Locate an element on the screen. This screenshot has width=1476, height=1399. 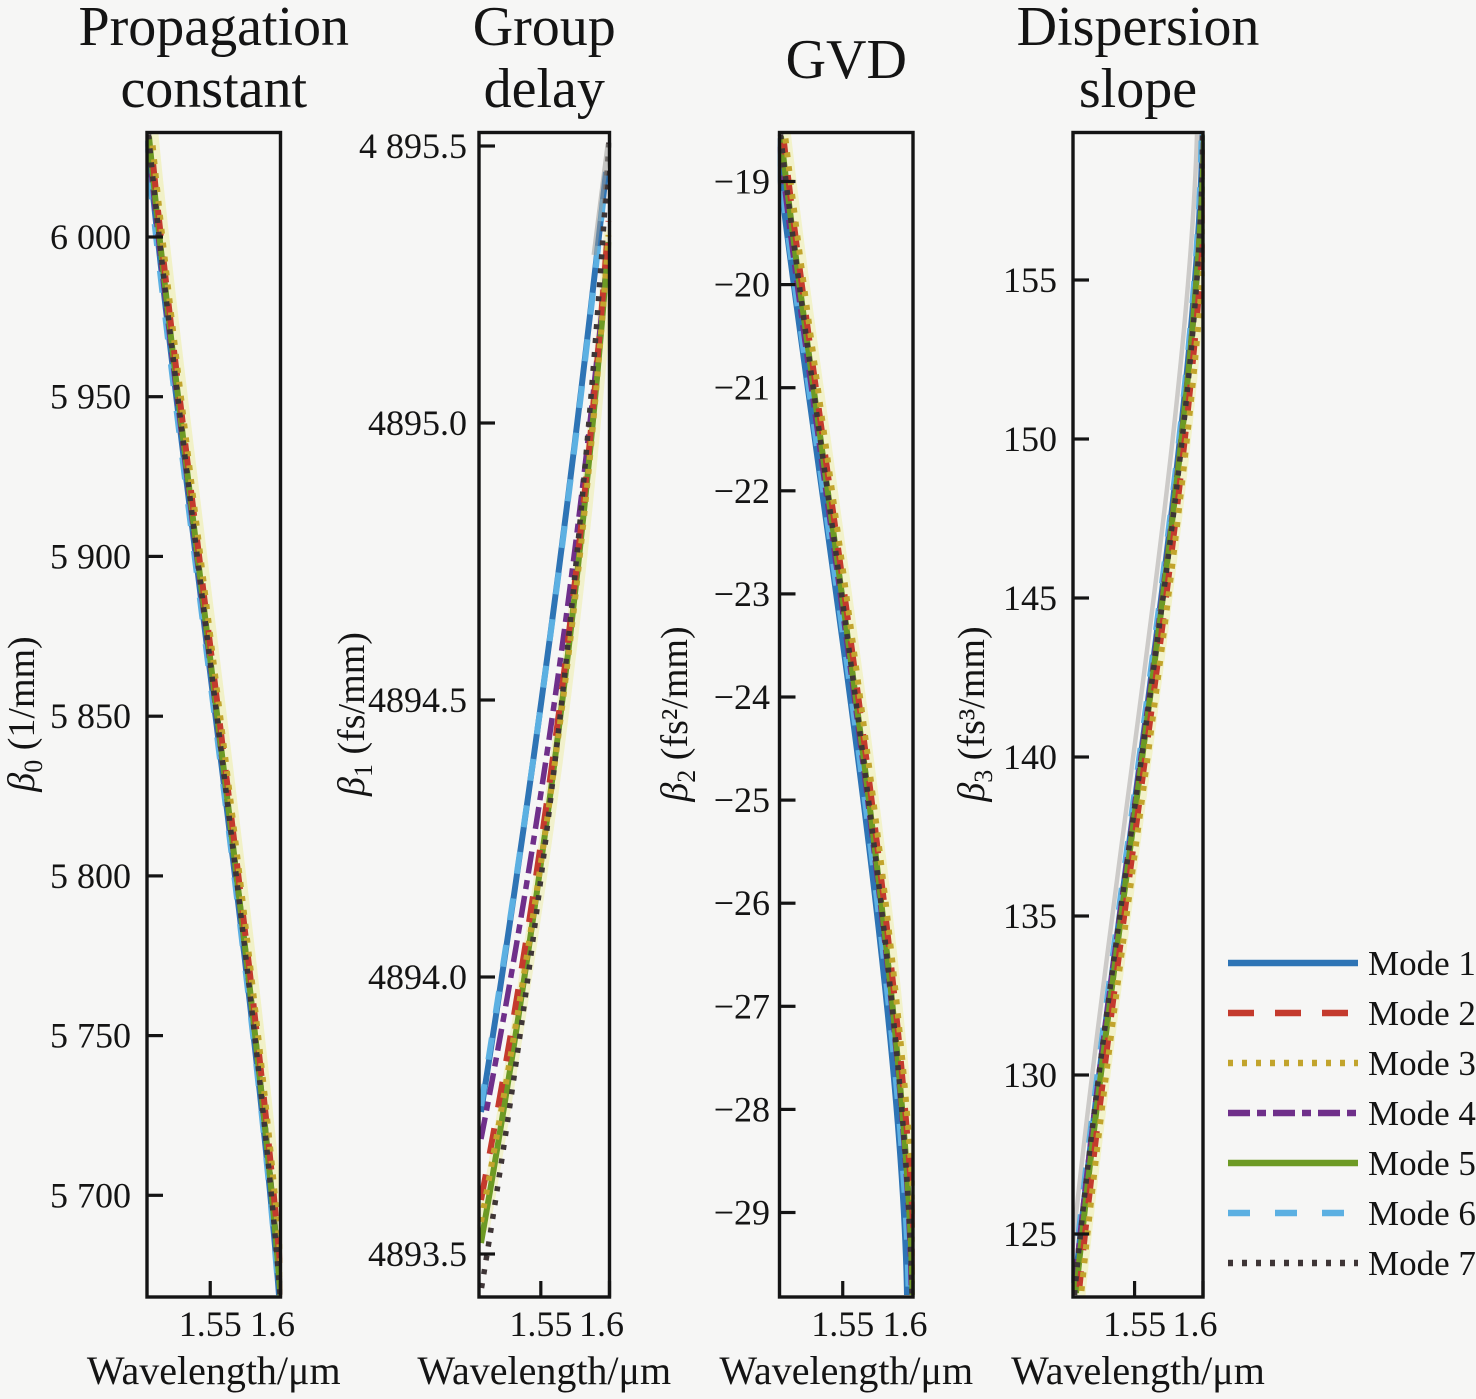
svg-text: −29 is located at coordinates (742, 1213).